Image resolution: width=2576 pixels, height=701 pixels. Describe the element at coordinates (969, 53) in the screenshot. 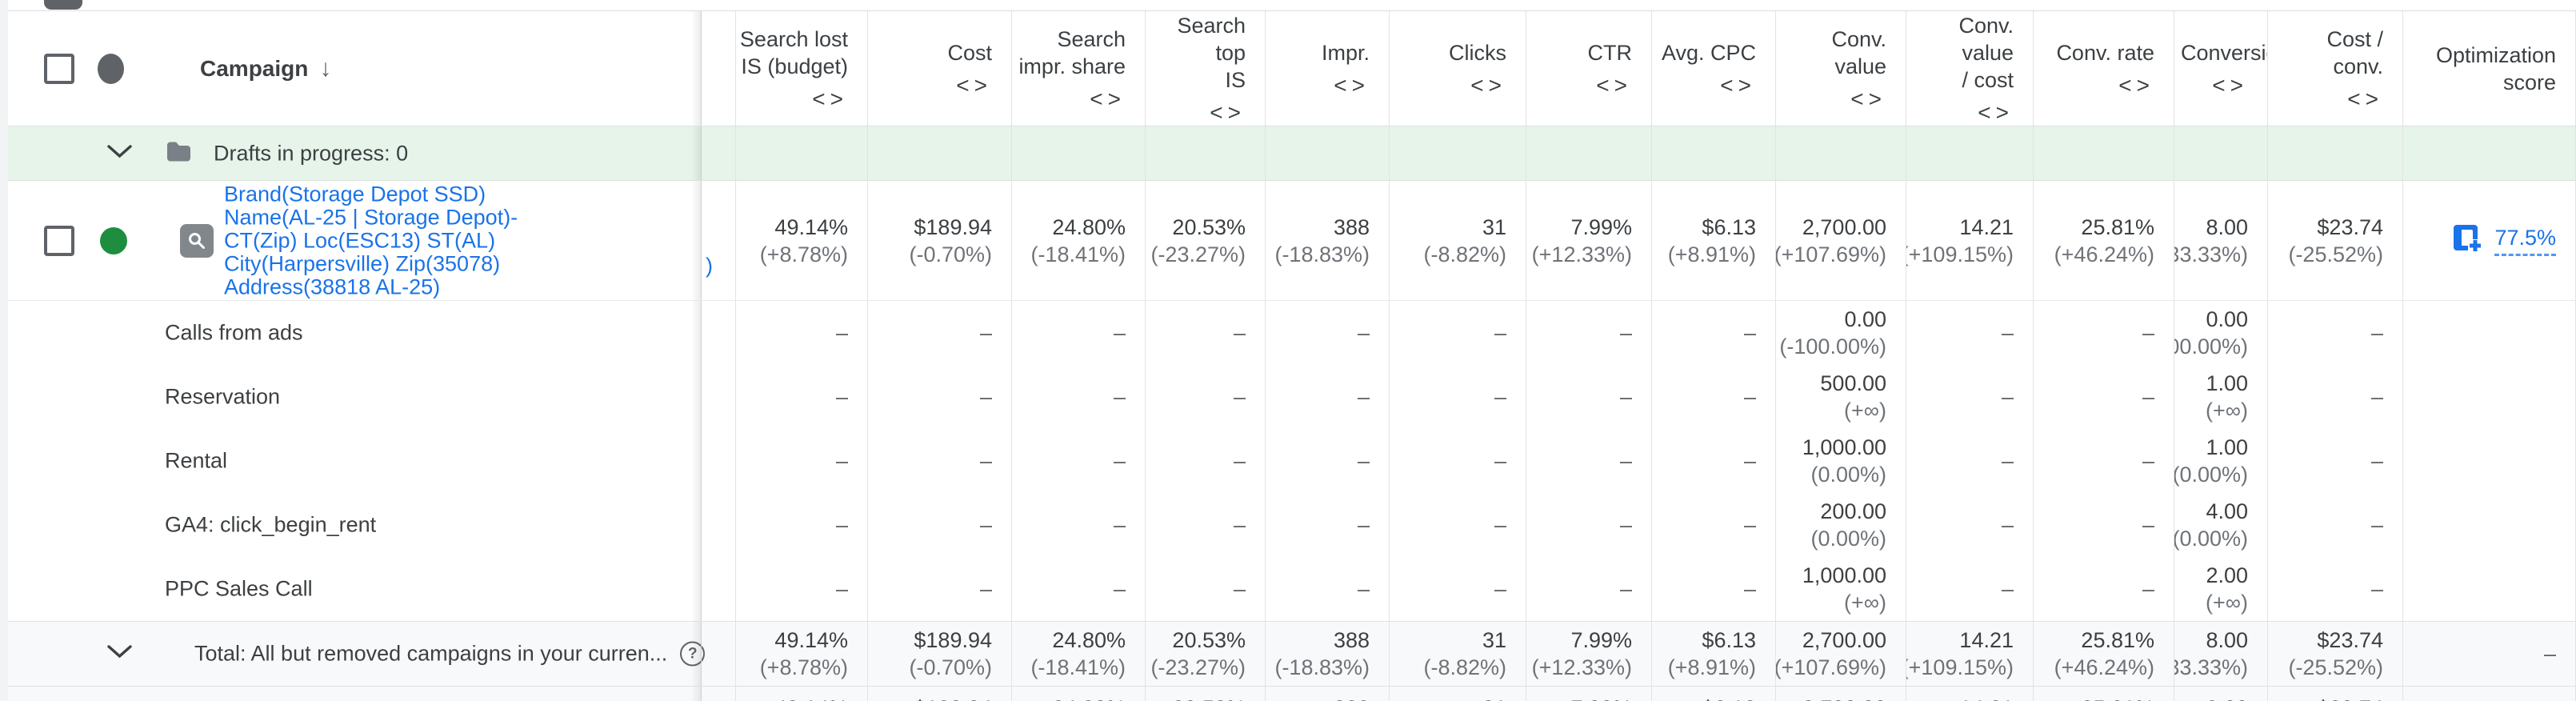

I see `column-header-label: Cost` at that location.